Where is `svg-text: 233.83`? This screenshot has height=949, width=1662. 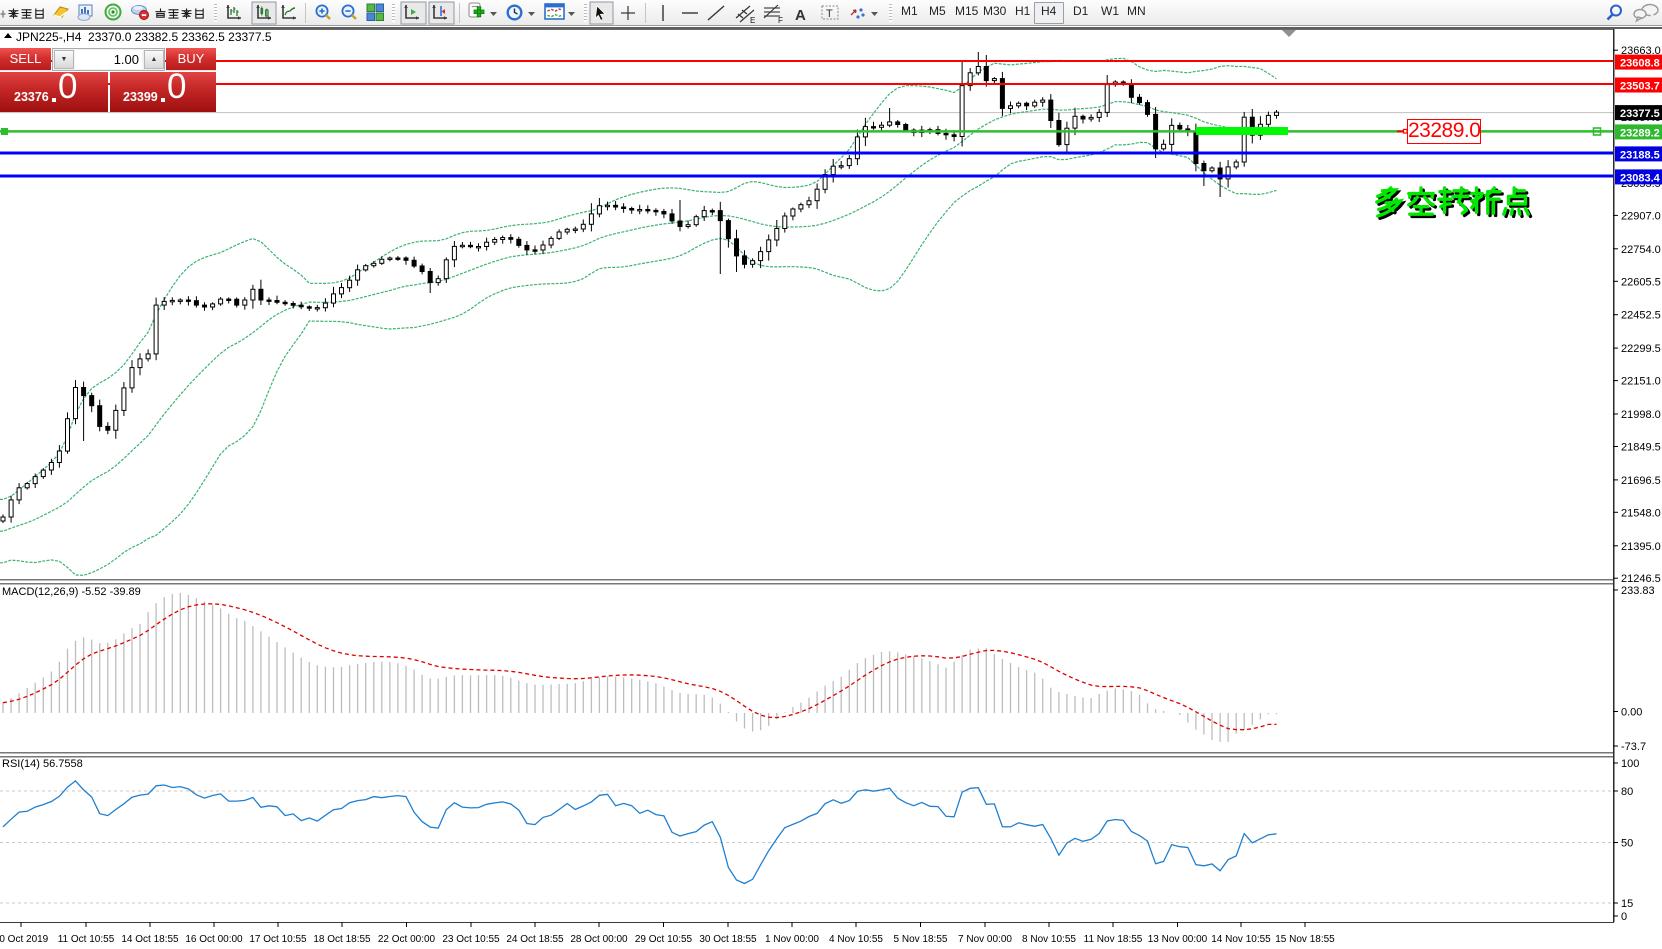
svg-text: 233.83 is located at coordinates (1638, 591).